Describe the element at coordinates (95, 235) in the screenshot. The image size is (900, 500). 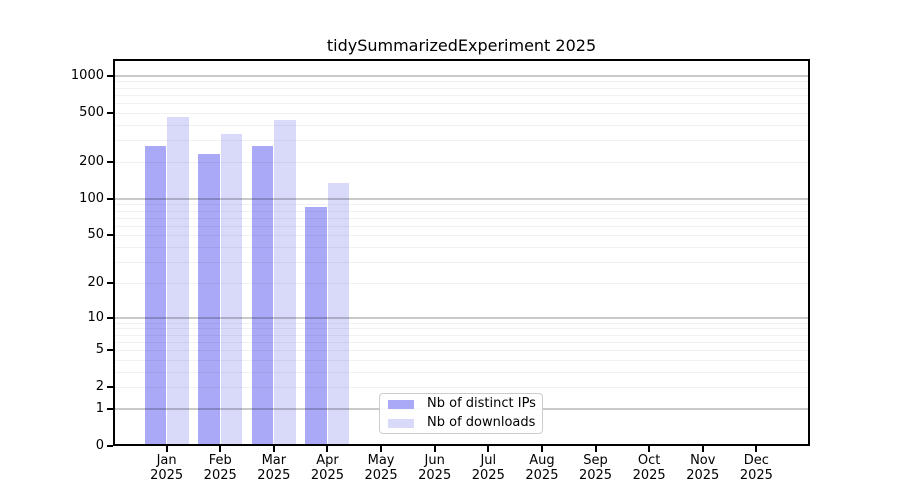
I see `y-tick-label: 50` at that location.